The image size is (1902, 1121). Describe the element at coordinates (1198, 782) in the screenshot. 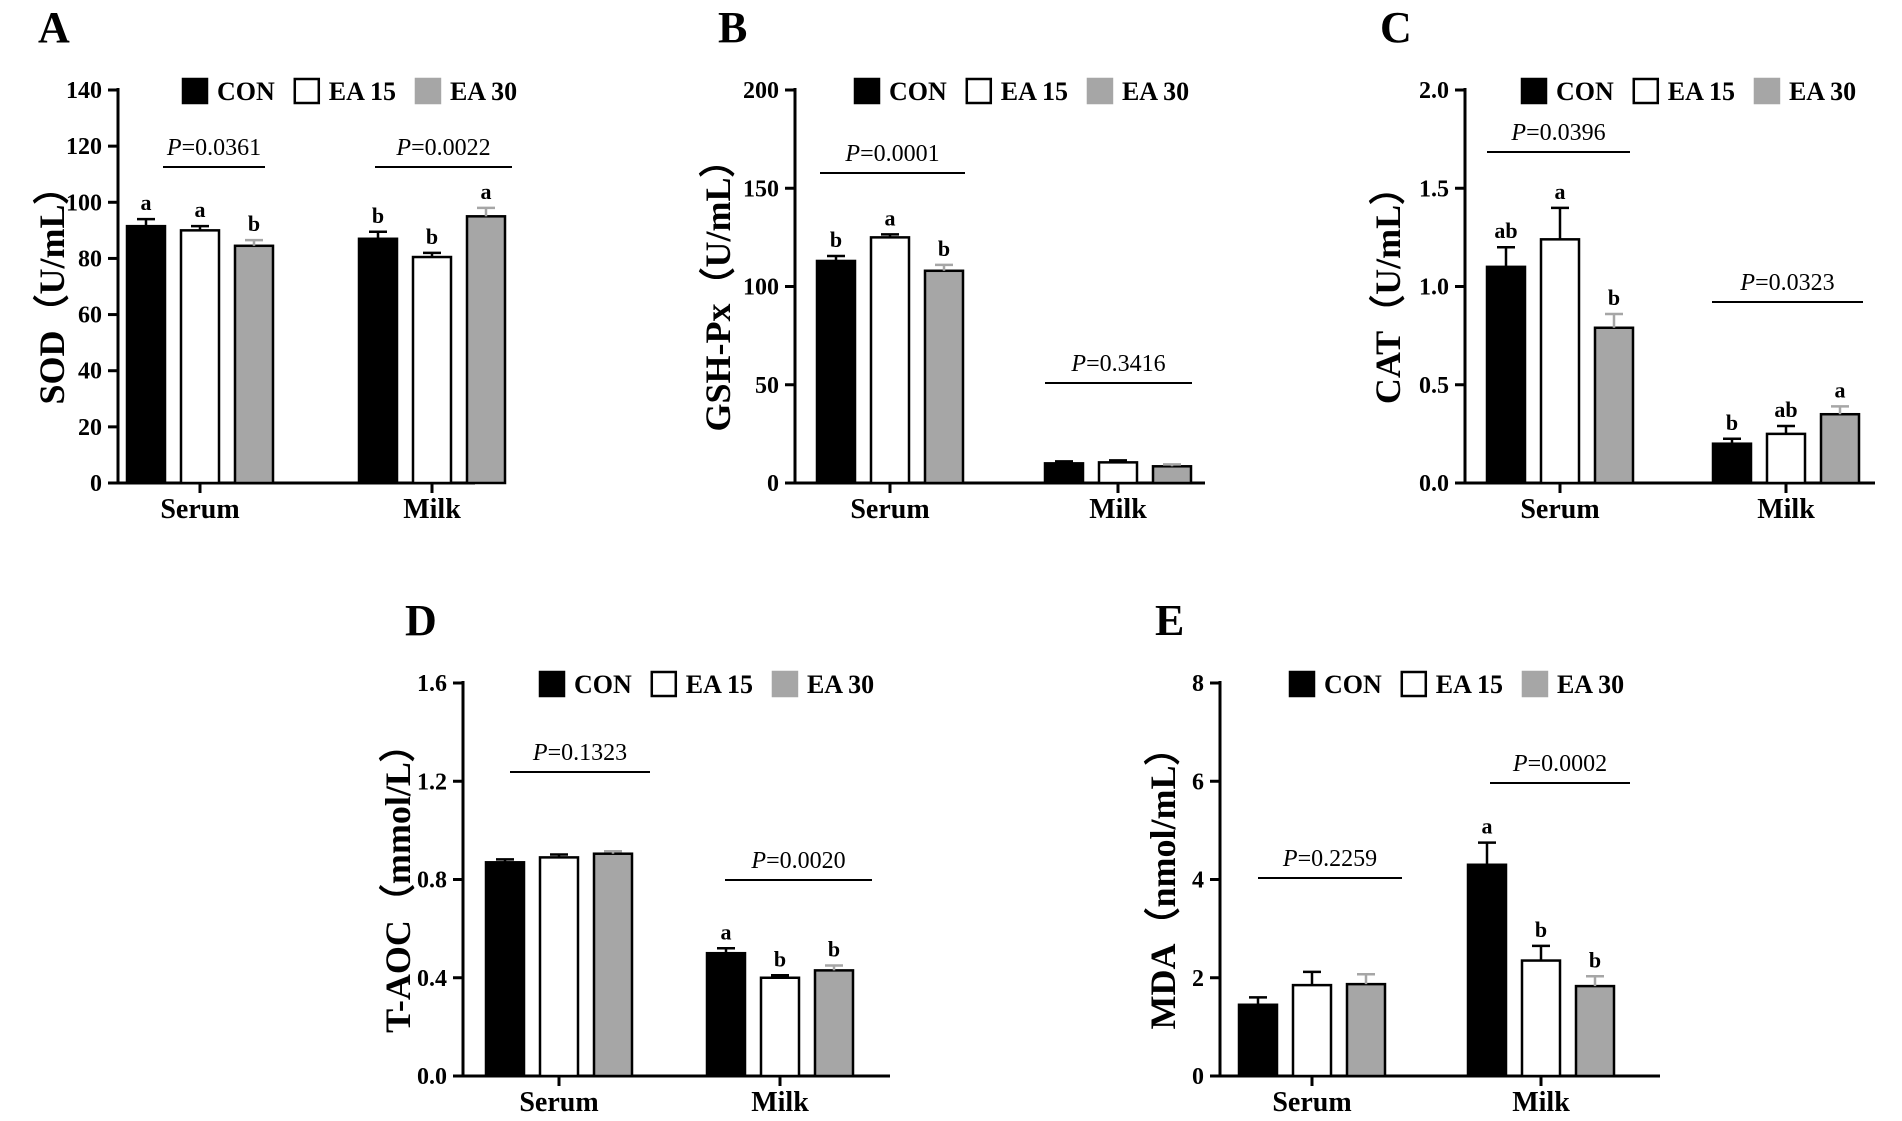

I see `y-tick-label: 6` at that location.